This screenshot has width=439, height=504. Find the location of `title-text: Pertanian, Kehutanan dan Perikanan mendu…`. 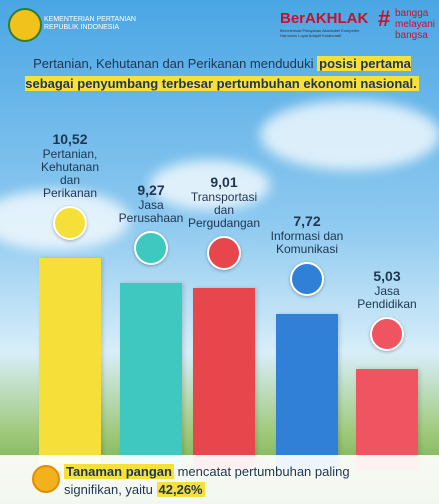

title-text: Pertanian, Kehutanan dan Perikanan mendu… is located at coordinates (173, 63).